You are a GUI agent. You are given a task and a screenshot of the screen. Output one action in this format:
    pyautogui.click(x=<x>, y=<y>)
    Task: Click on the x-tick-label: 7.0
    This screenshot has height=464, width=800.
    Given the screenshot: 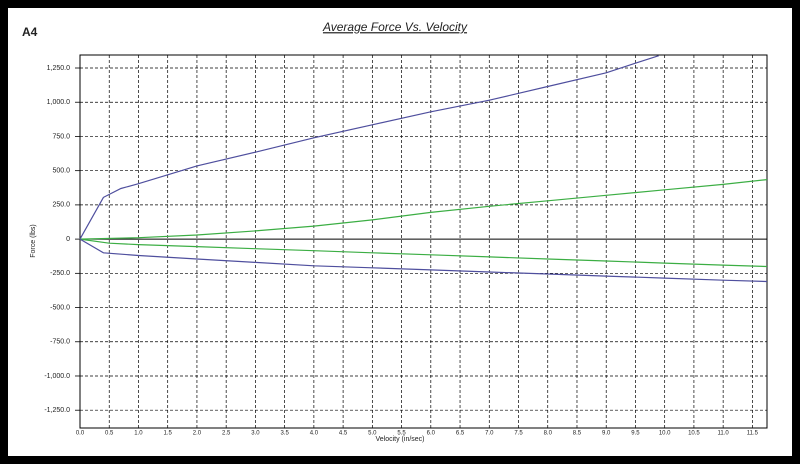 What is the action you would take?
    pyautogui.click(x=489, y=434)
    